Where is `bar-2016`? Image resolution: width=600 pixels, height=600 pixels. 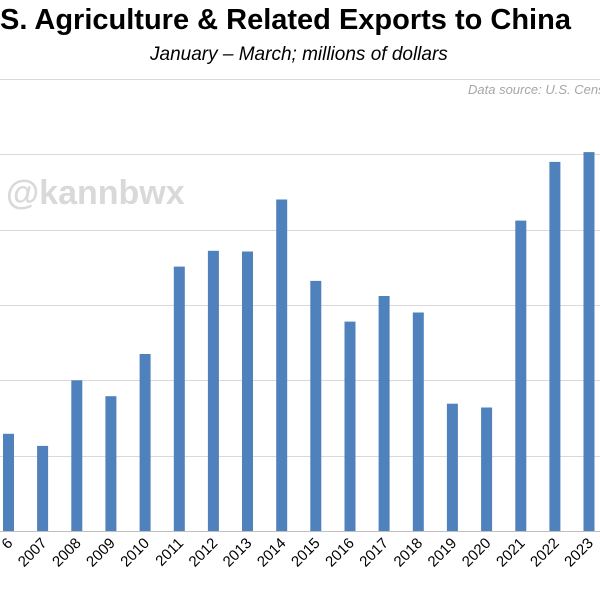
bar-2016 is located at coordinates (350, 426).